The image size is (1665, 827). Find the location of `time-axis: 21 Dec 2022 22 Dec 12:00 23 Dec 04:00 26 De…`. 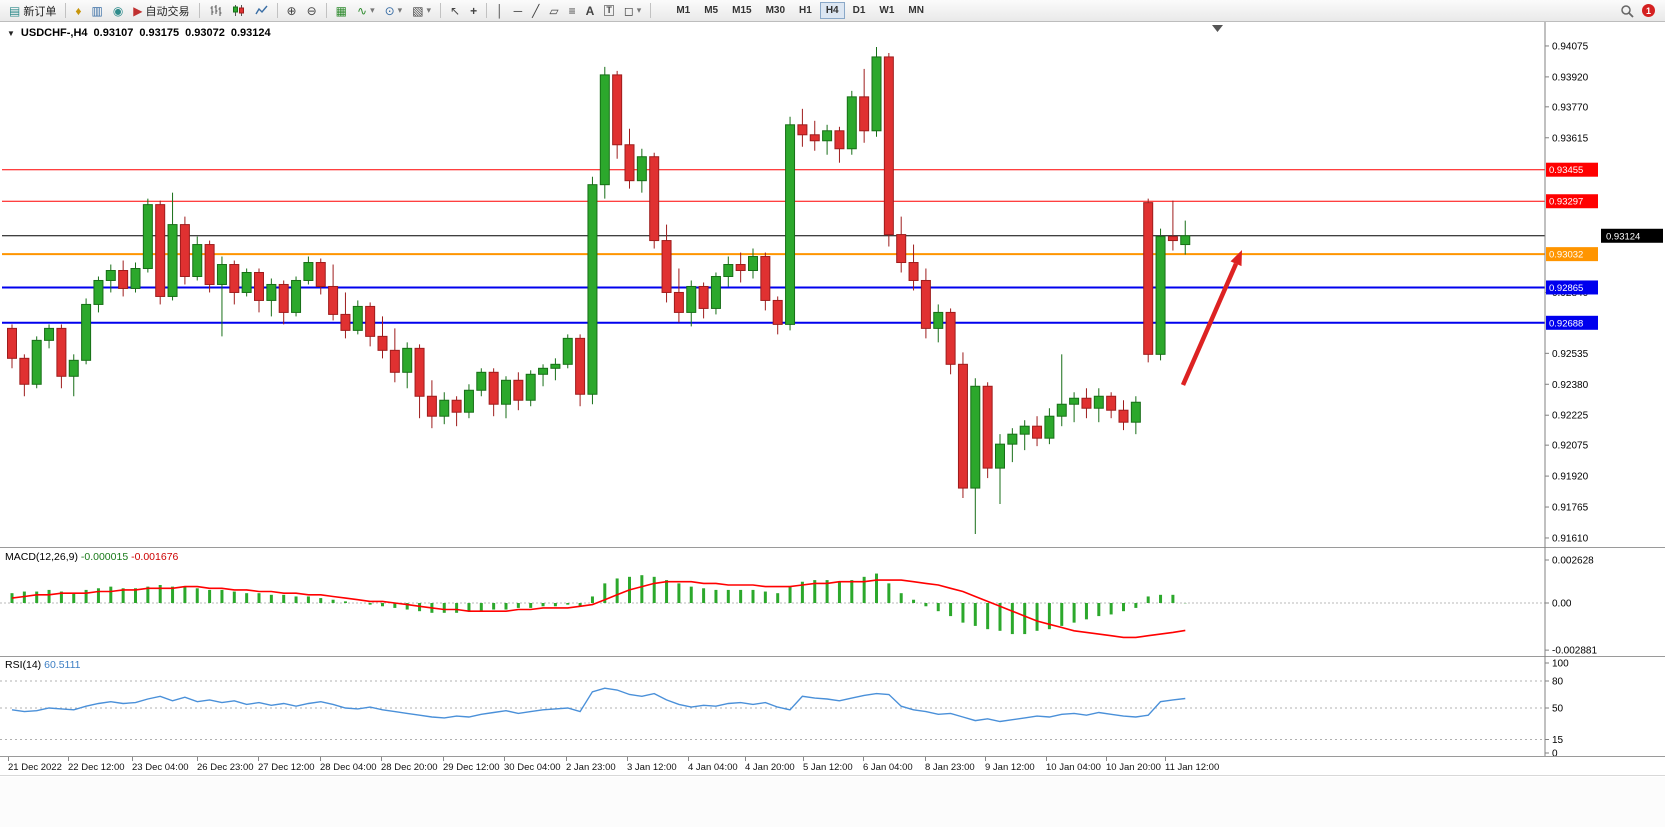

time-axis: 21 Dec 2022 22 Dec 12:00 23 Dec 04:00 26 De… is located at coordinates (832, 766).